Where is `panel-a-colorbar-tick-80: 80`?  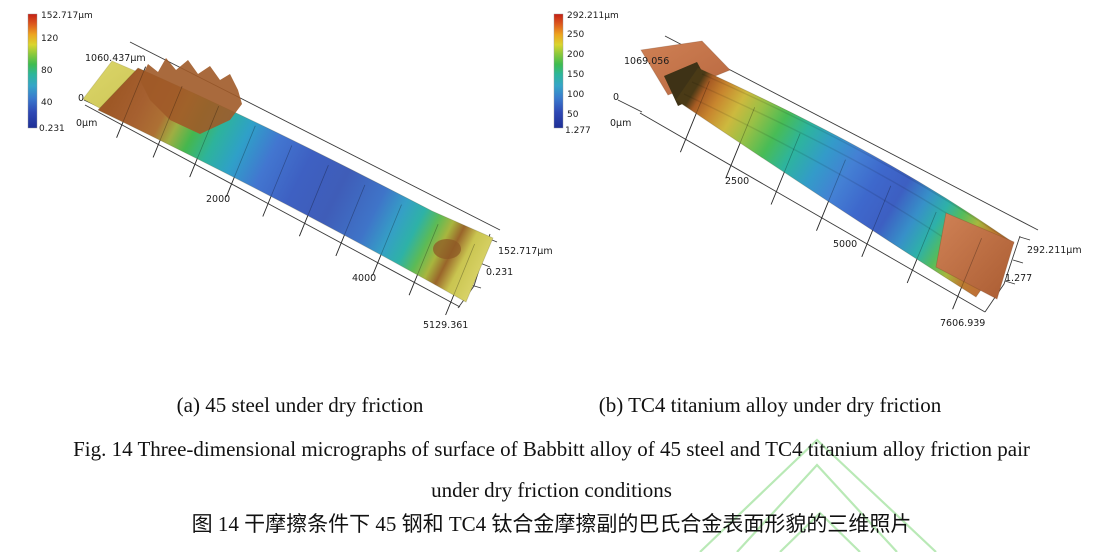
panel-a-colorbar-tick-80: 80 is located at coordinates (47, 71).